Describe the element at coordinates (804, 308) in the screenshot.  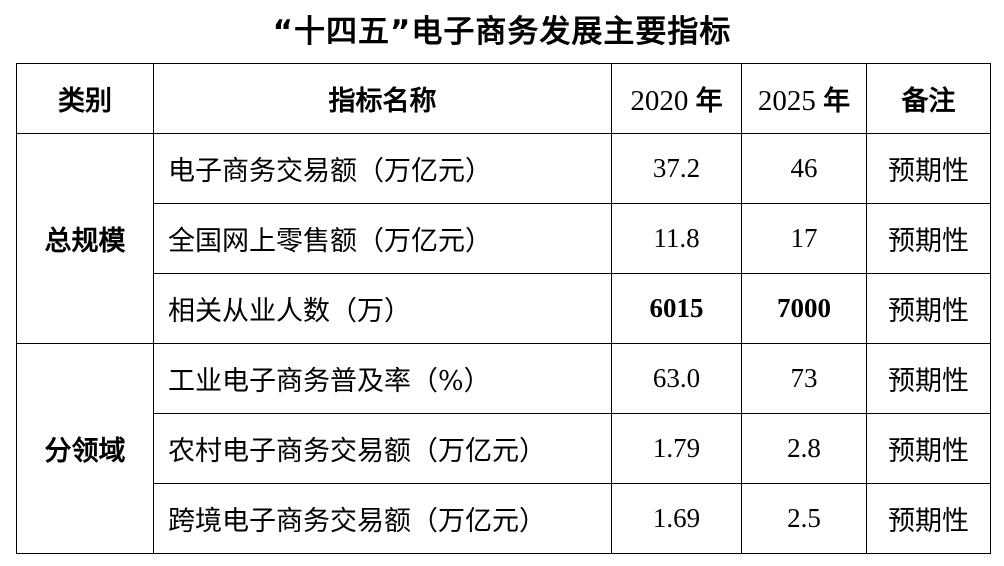
I see `value-2025: 7000` at that location.